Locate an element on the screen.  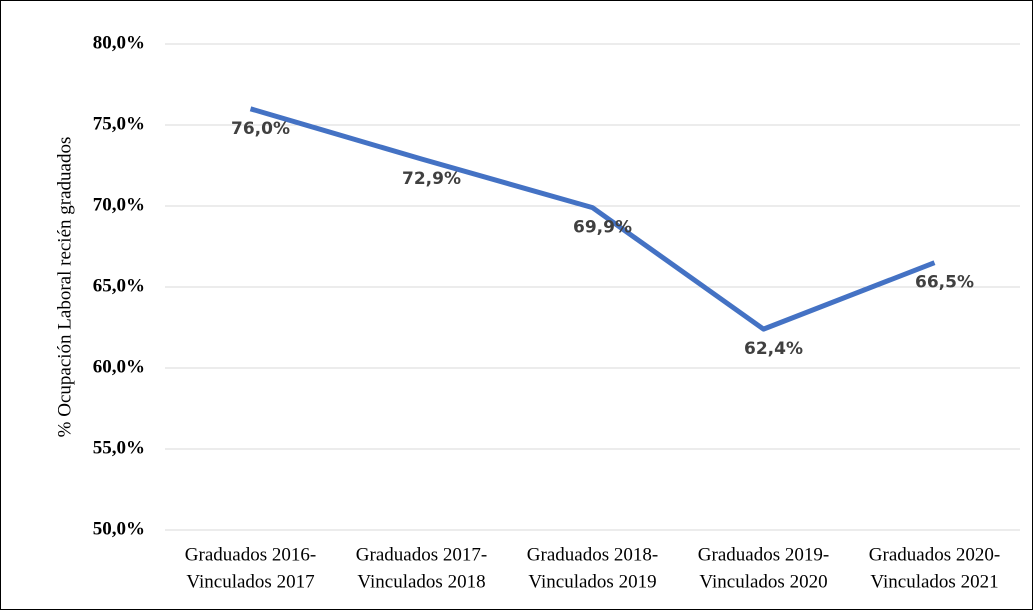
x-tick-label: Graduados 2016- is located at coordinates (250, 554).